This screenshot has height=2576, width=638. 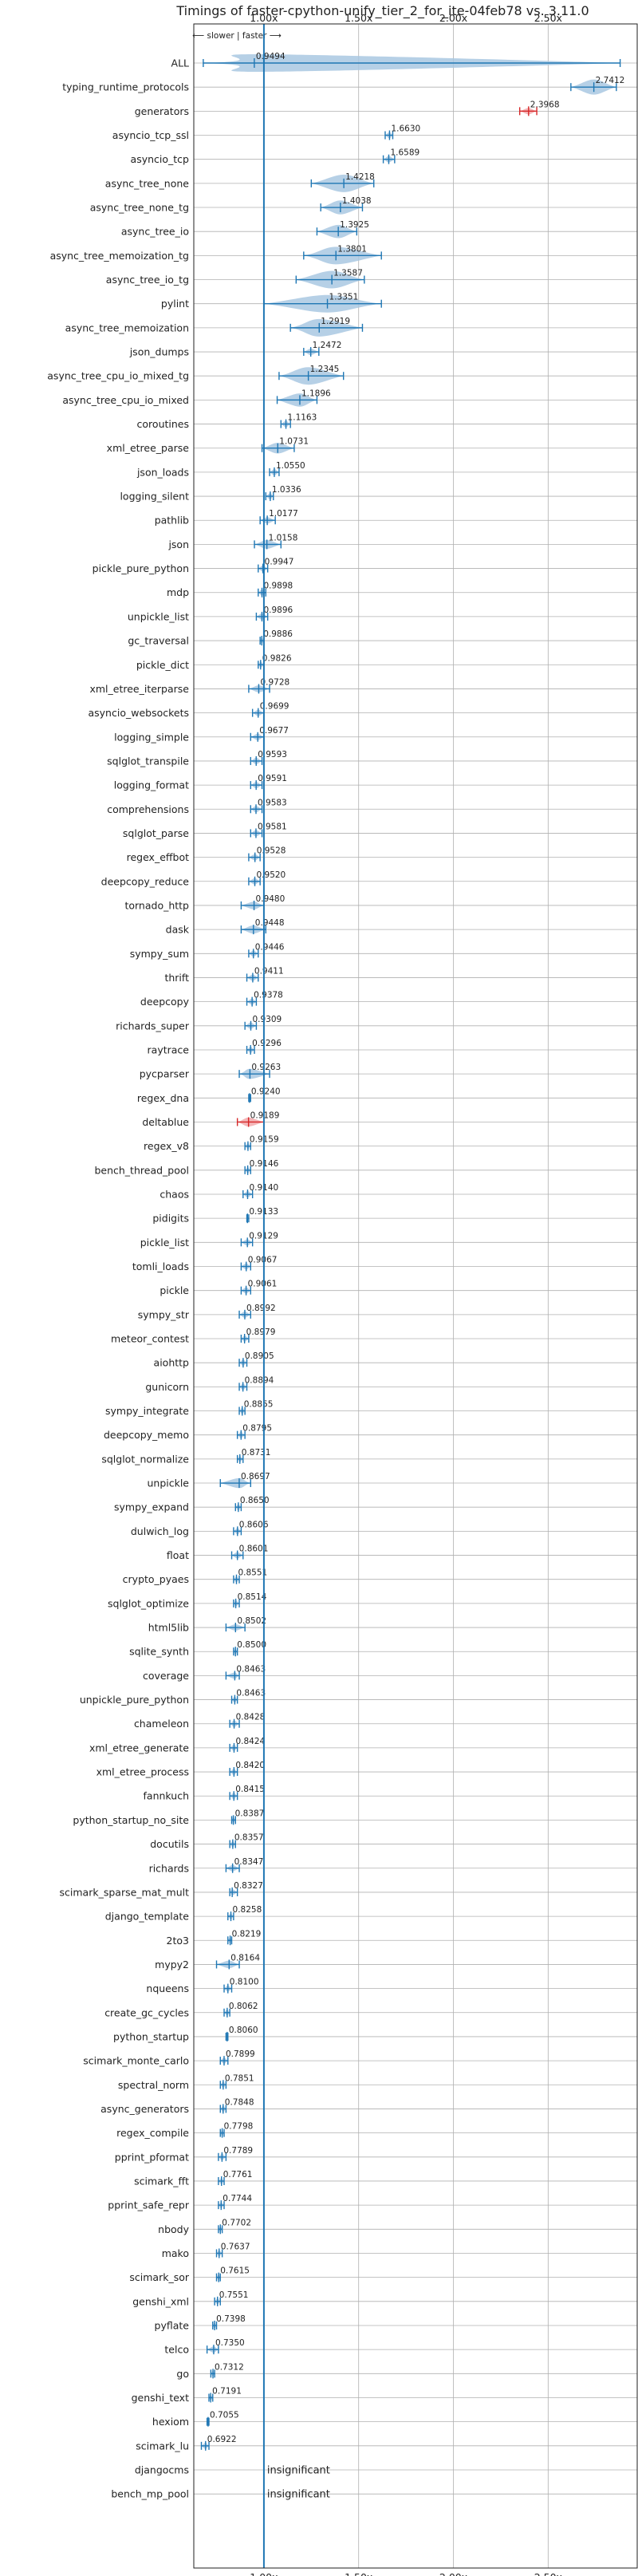 I want to click on value-label: 0.7551, so click(x=234, y=2295).